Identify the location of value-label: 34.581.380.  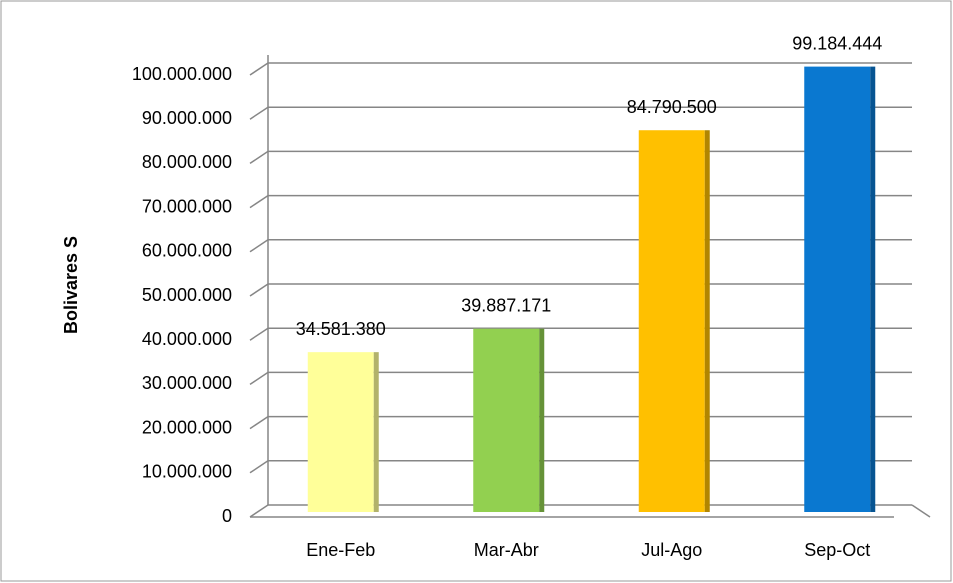
(341, 329).